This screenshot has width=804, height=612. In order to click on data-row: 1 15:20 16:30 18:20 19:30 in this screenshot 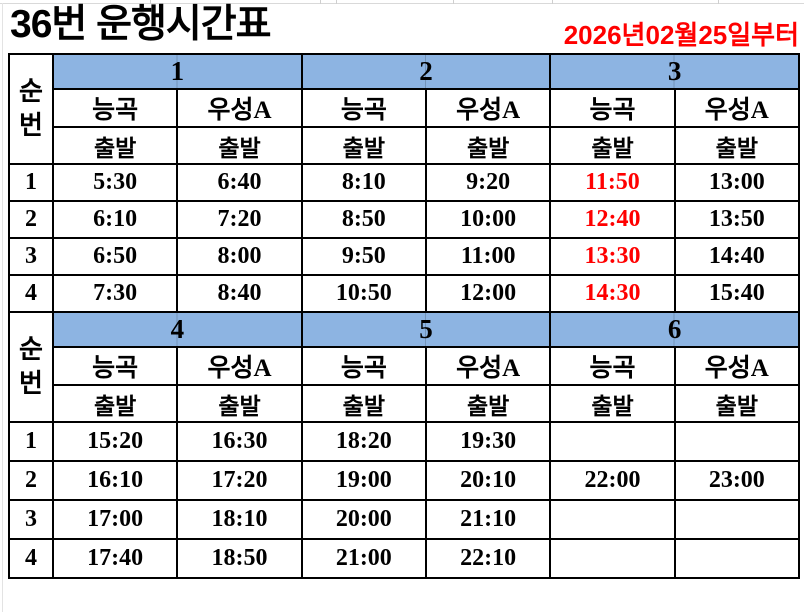, I will do `click(404, 441)`.